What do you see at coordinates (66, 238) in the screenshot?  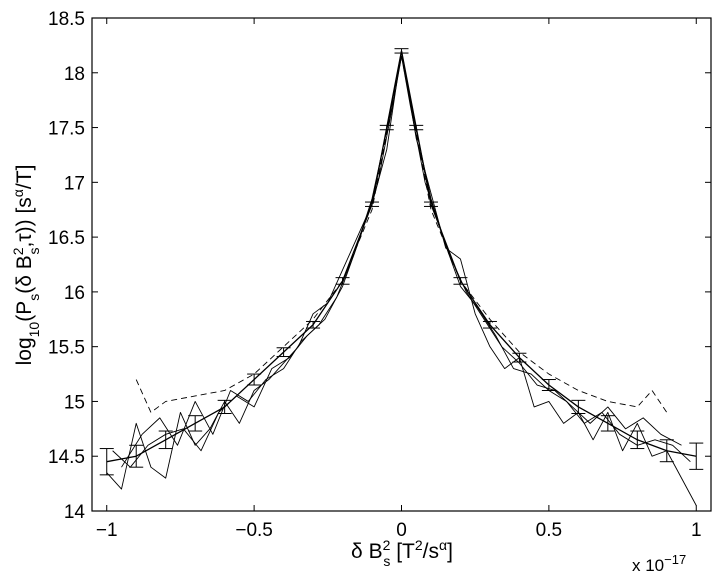 I see `y-tick-label: 16.5` at bounding box center [66, 238].